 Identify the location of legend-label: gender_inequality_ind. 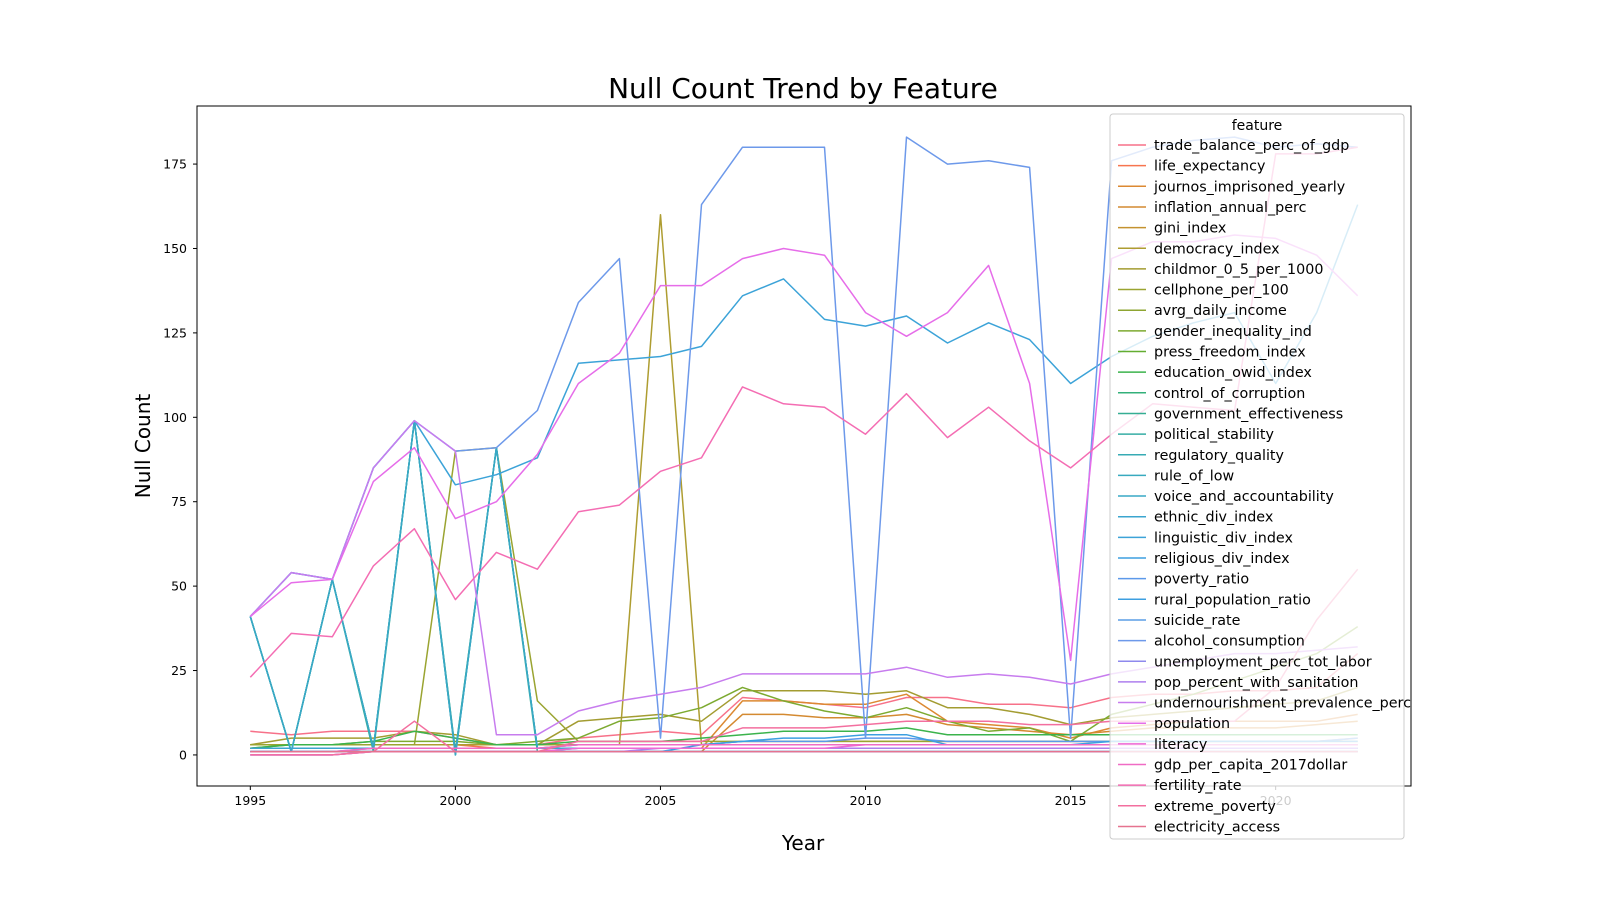
(1233, 332).